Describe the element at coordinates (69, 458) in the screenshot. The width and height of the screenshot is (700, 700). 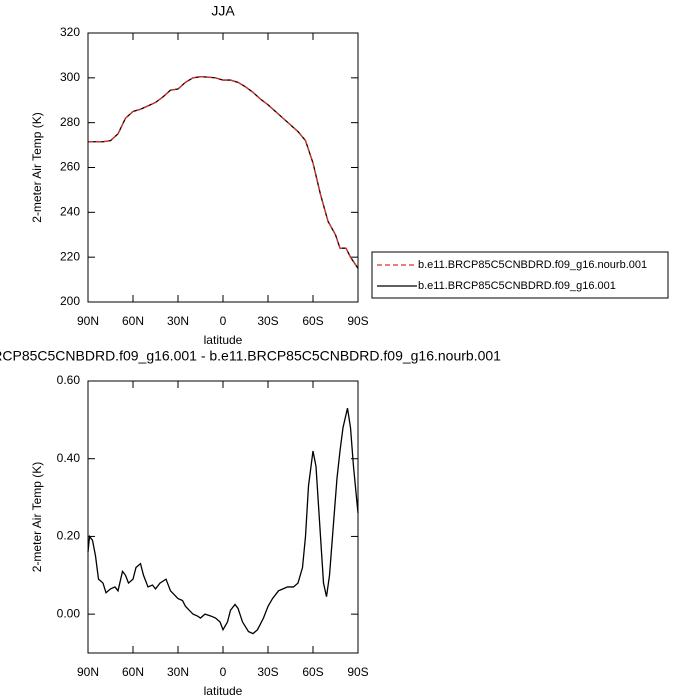
I see `y-tick-label: 0.40` at that location.